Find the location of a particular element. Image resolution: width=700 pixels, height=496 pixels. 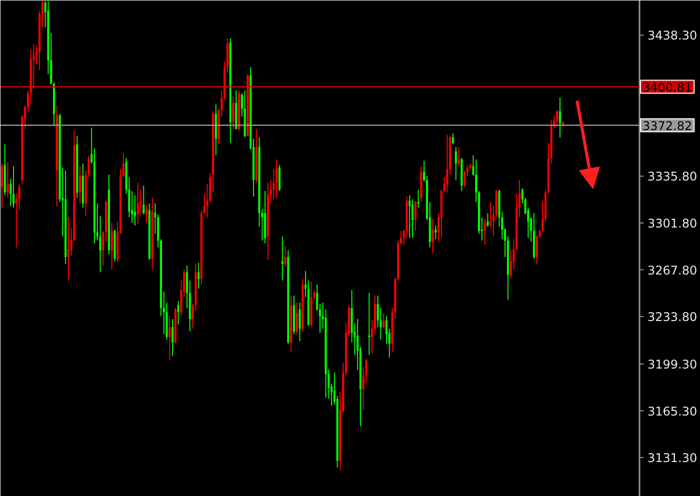

y-tick-label: 3165.30 is located at coordinates (673, 411).